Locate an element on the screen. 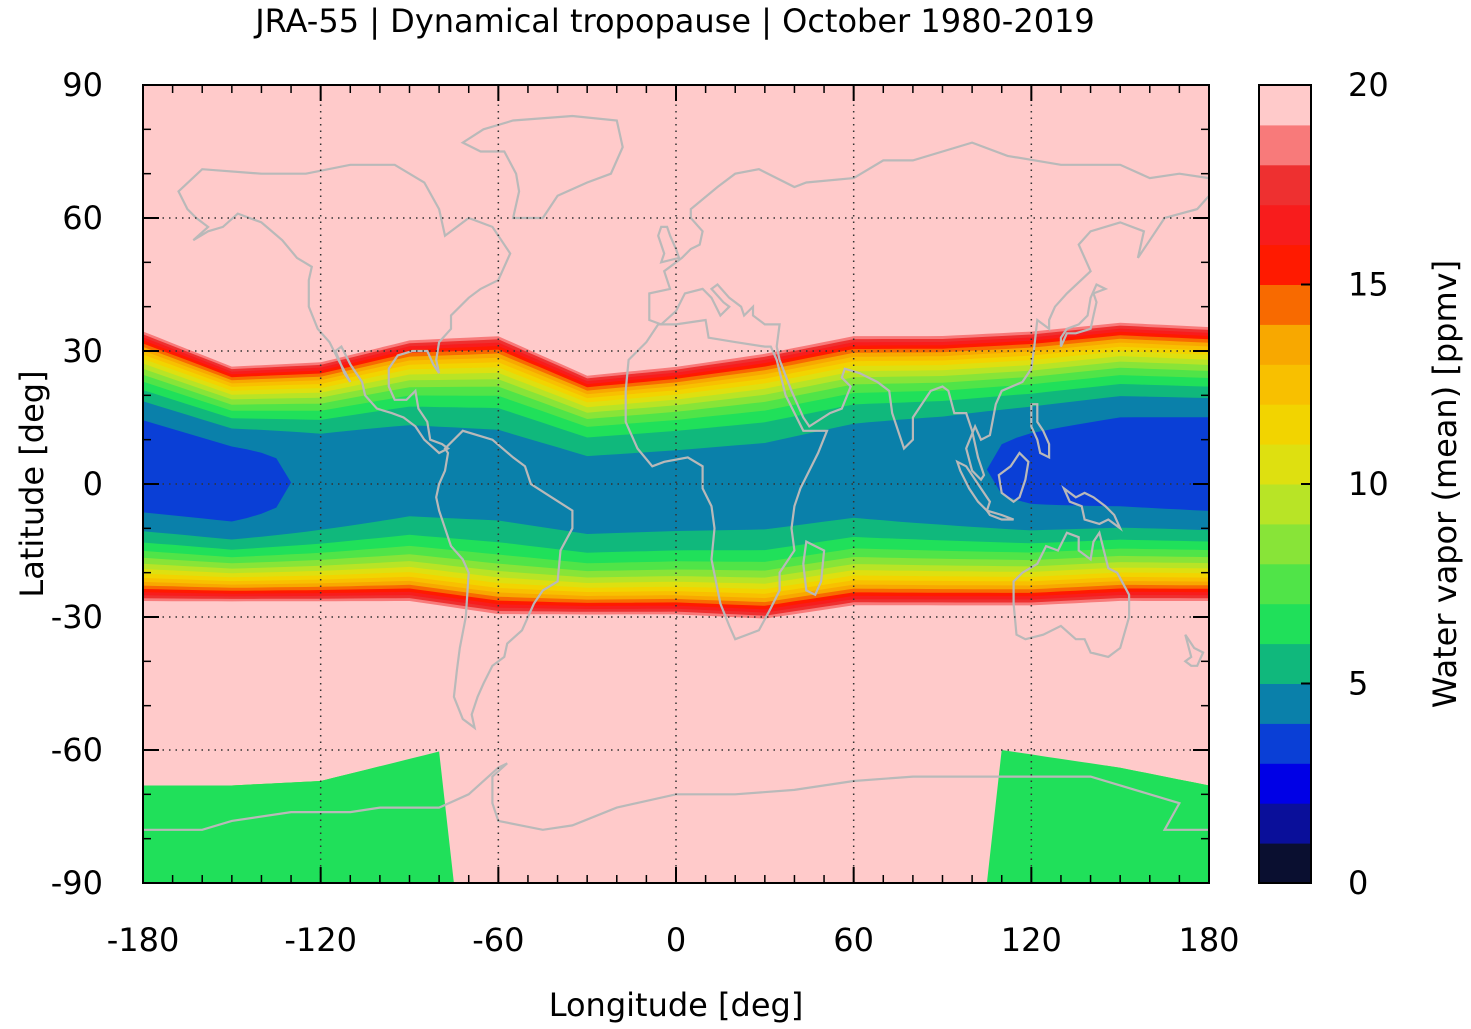 The width and height of the screenshot is (1471, 1029). coastline-madagascar is located at coordinates (814, 568).